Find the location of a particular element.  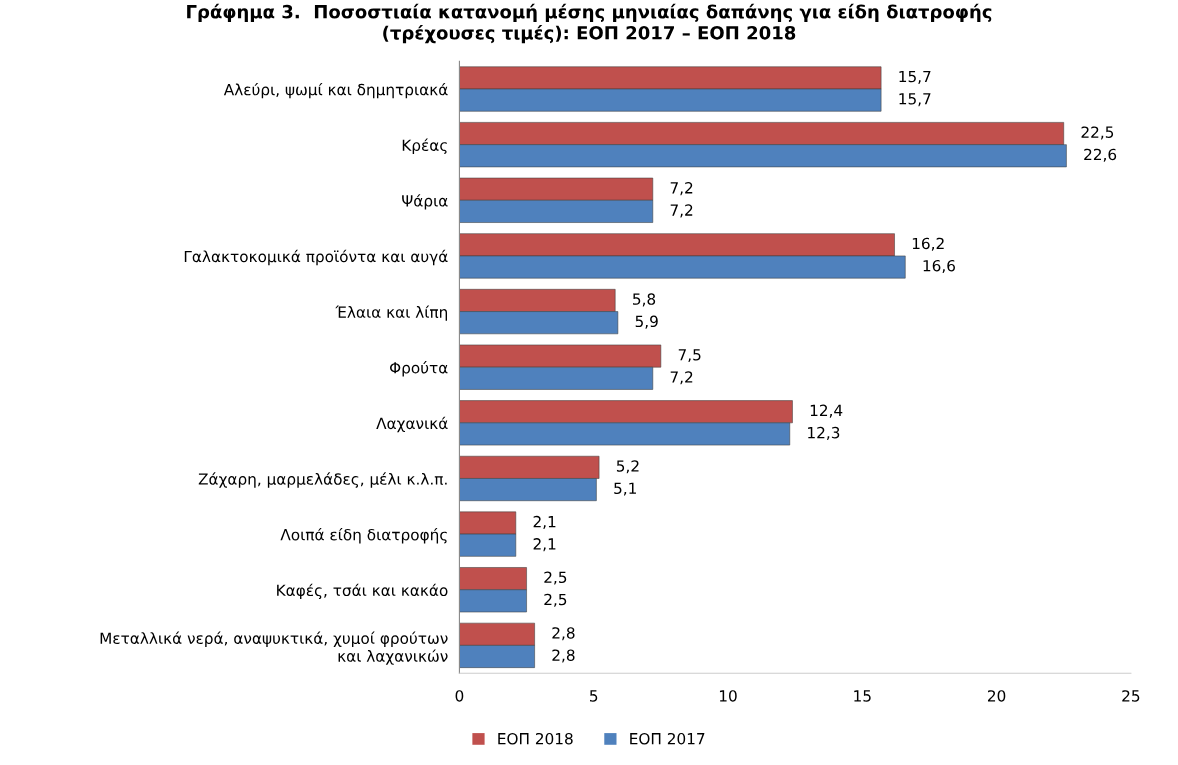

y-tick-label: Κρέας is located at coordinates (424, 146).